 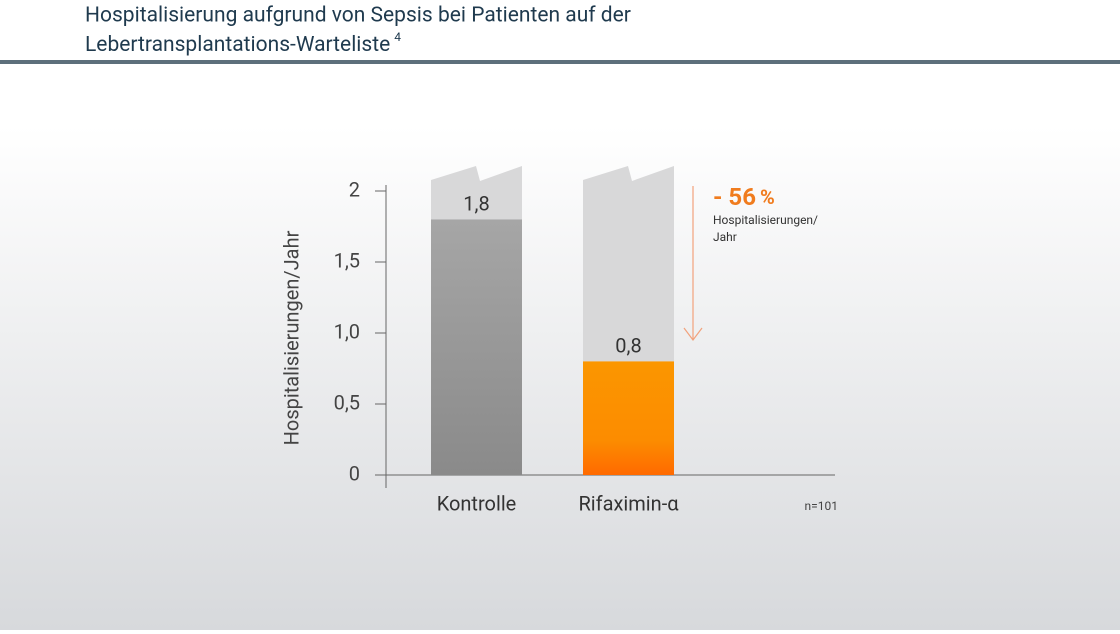 I want to click on x-tick-label: Rifaximin-α, so click(x=628, y=503).